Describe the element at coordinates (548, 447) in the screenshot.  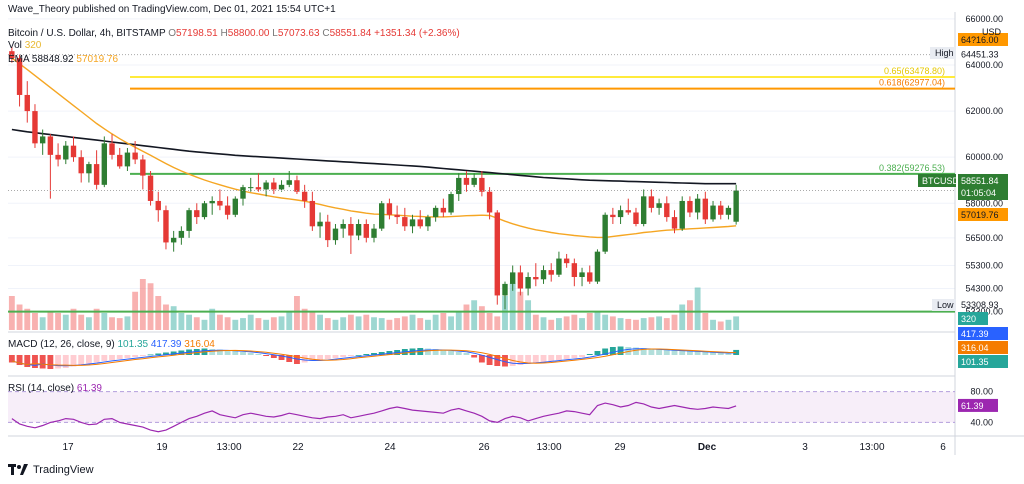
I see `time-tick-label: 13:00` at that location.